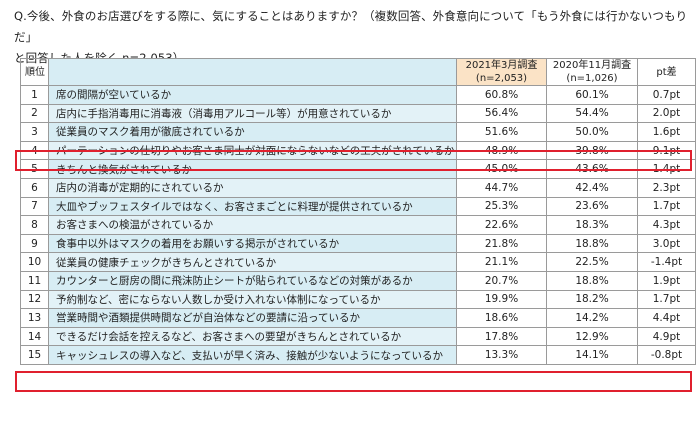 This screenshot has height=422, width=700. I want to click on cell-rank: 6, so click(34, 187).